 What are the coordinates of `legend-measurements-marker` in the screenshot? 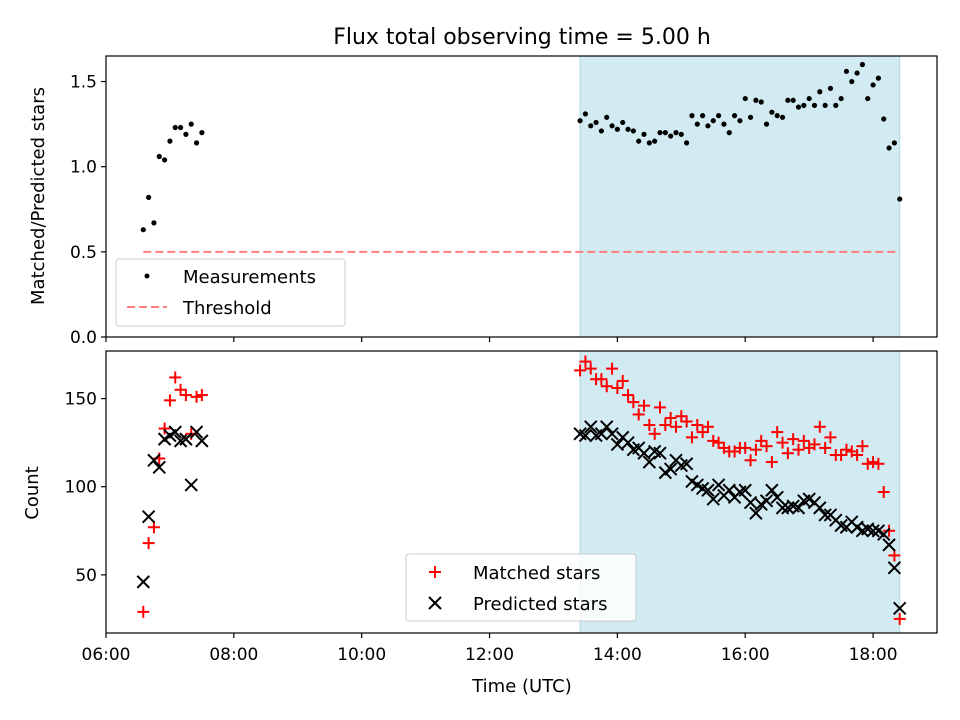 It's located at (147, 276).